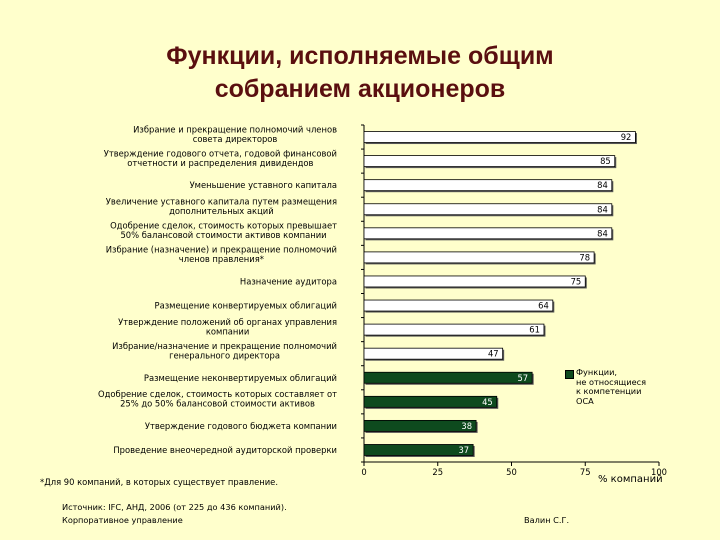 The height and width of the screenshot is (540, 720). Describe the element at coordinates (534, 330) in the screenshot. I see `data-label: 61` at that location.